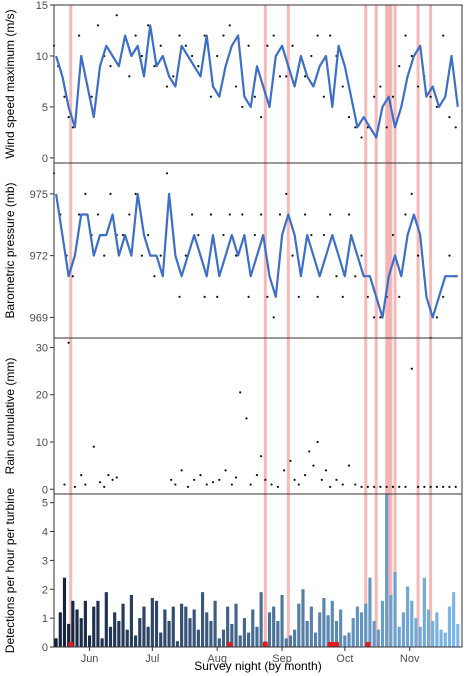 Image resolution: width=474 pixels, height=676 pixels. Describe the element at coordinates (368, 644) in the screenshot. I see `zero-night-marker` at that location.